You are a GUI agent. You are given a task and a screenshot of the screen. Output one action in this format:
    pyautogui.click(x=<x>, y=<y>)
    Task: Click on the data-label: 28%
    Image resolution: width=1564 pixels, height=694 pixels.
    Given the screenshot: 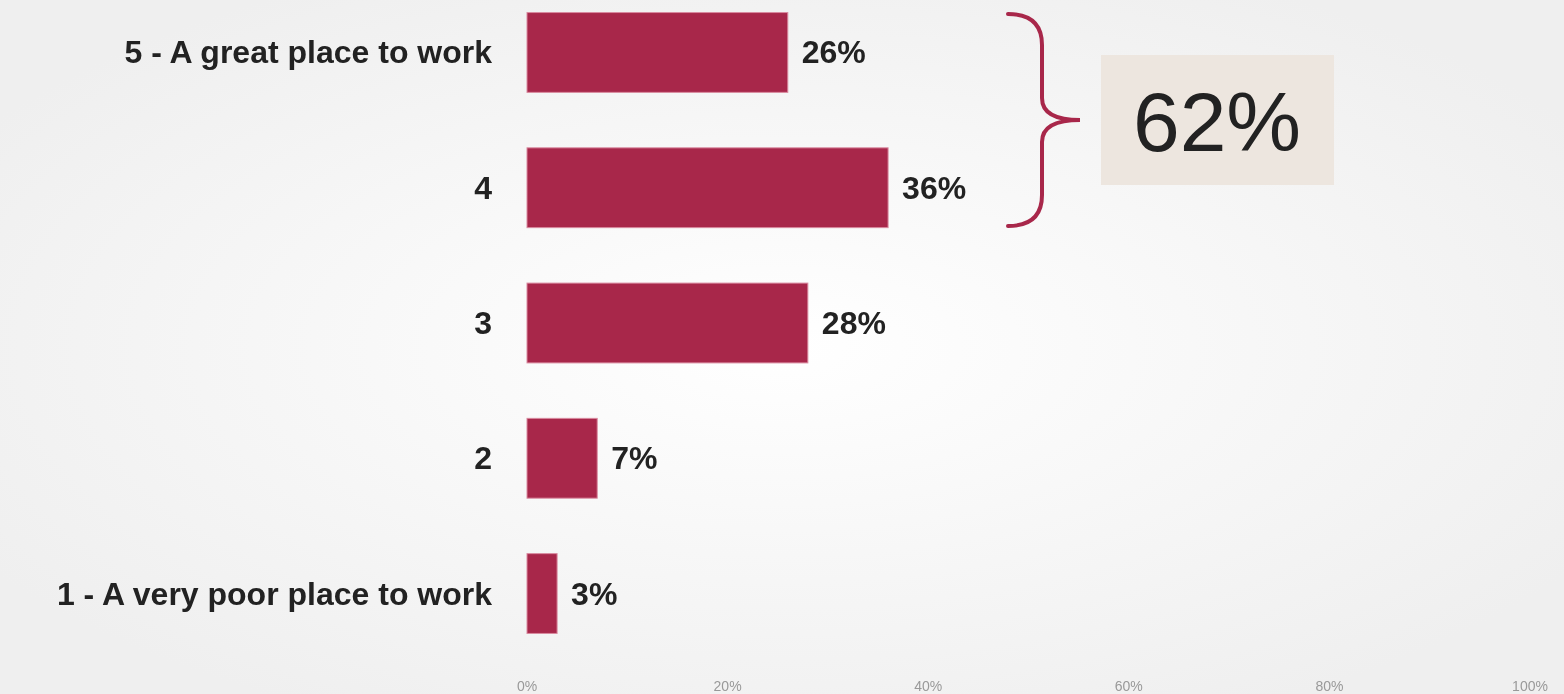 What is the action you would take?
    pyautogui.click(x=853, y=323)
    